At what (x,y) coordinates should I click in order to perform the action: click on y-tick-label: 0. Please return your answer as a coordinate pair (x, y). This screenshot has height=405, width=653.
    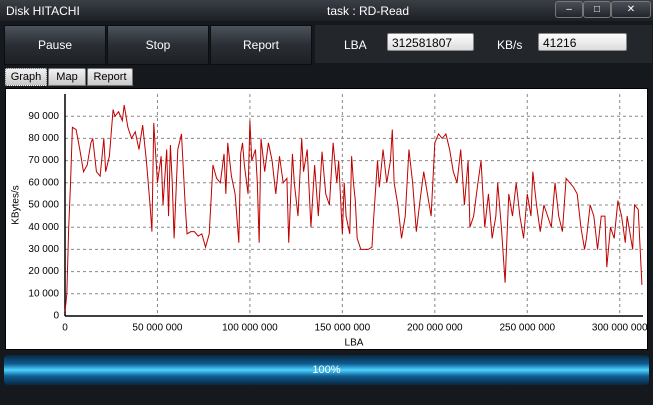
    Looking at the image, I should click on (56, 316).